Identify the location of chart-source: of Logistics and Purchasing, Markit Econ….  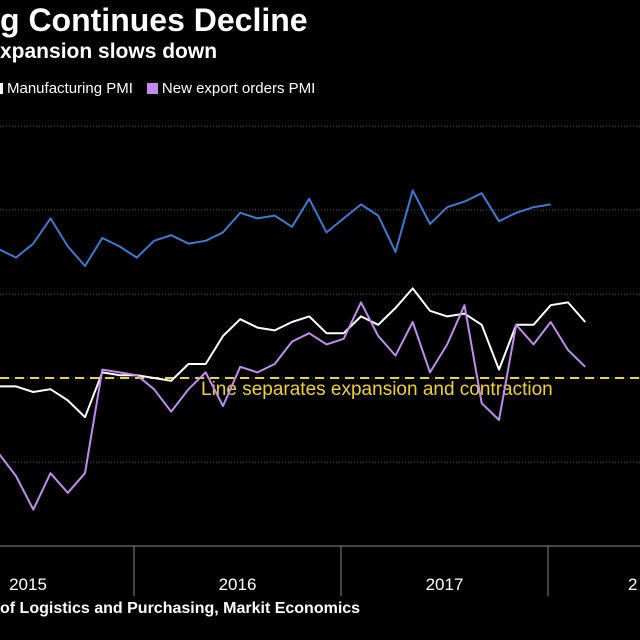
(180, 608).